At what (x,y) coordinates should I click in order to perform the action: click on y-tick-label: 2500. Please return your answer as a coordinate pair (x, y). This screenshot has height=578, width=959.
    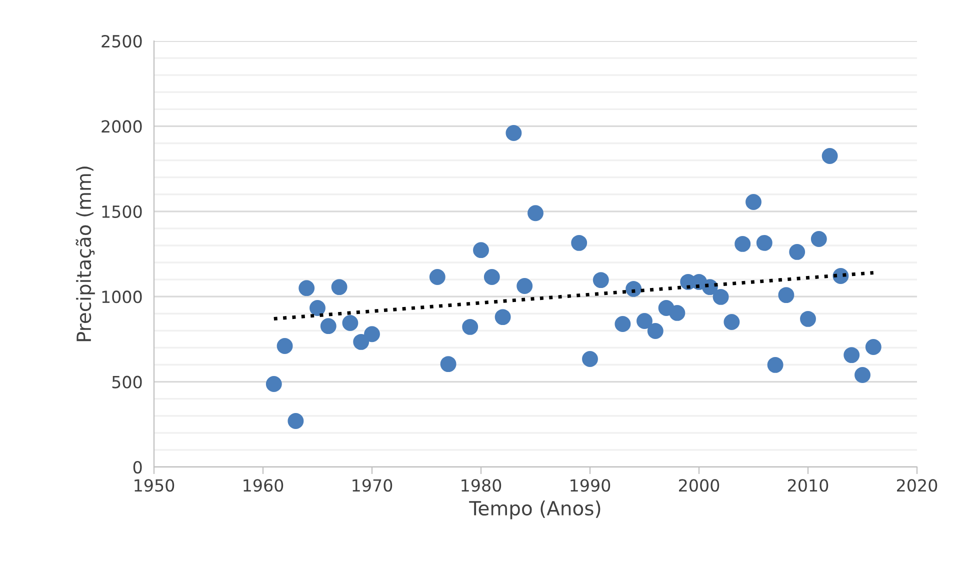
    Looking at the image, I should click on (122, 41).